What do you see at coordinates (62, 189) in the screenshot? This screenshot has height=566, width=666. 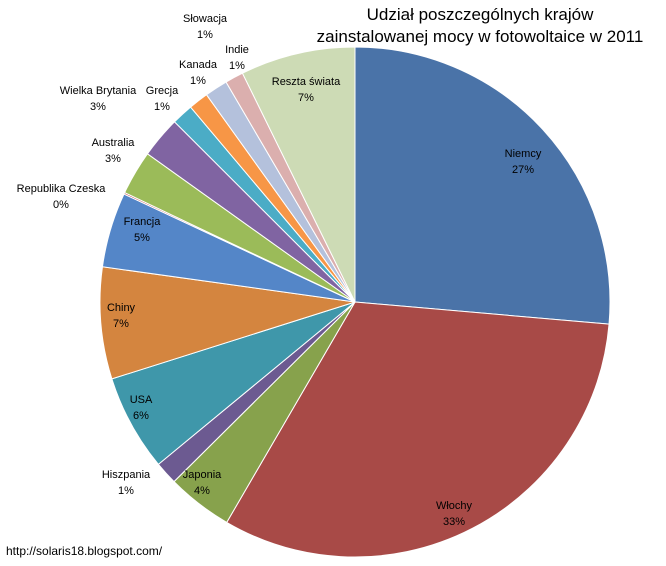 I see `slice-name-label: Republika Czeska` at bounding box center [62, 189].